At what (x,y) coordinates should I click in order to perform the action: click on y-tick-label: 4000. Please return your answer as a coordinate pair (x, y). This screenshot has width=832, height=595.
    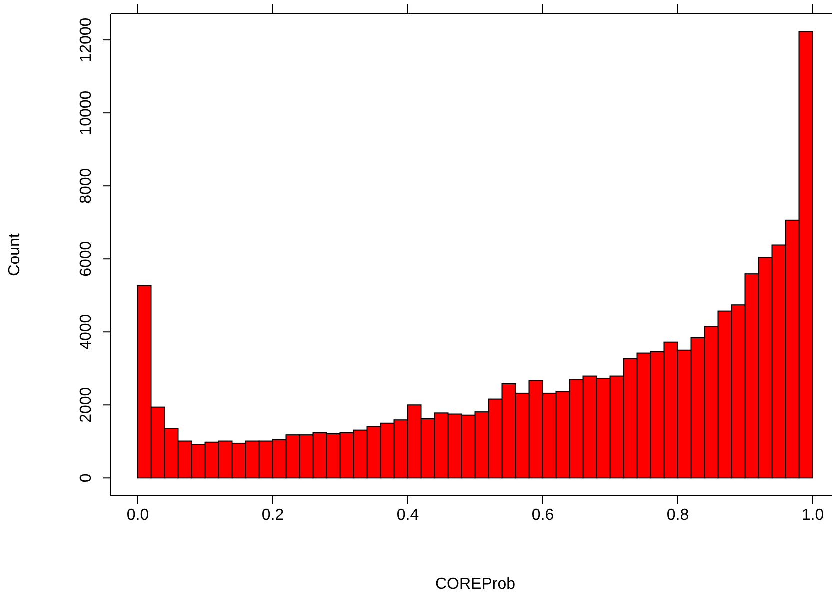
    Looking at the image, I should click on (86, 332).